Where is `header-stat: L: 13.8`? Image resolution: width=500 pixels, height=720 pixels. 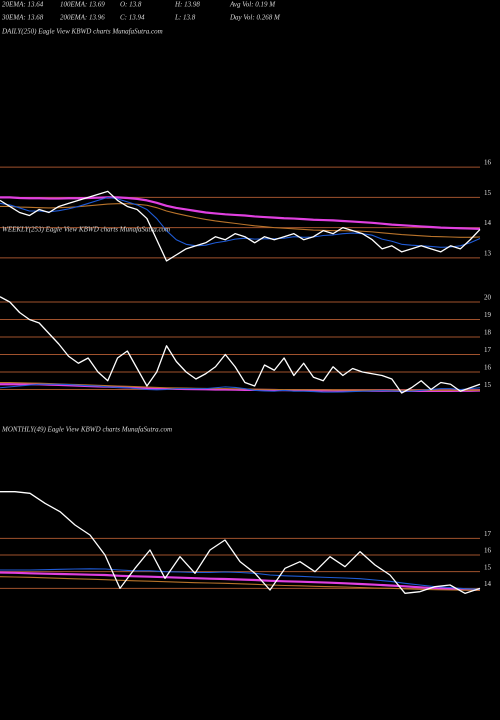 header-stat: L: 13.8 is located at coordinates (185, 18).